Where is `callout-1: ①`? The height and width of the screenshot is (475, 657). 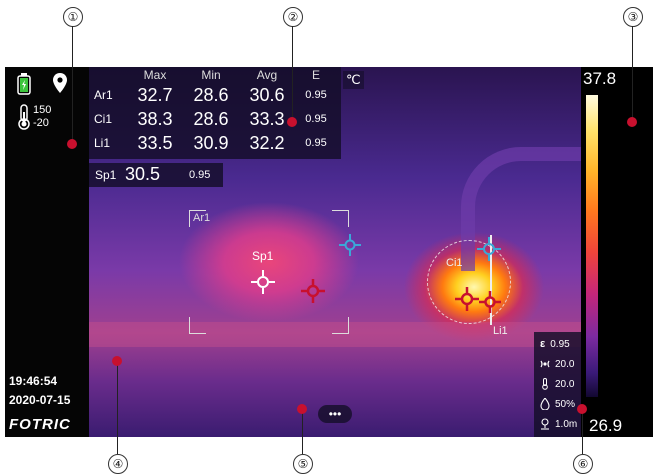
callout-1: ① is located at coordinates (73, 17).